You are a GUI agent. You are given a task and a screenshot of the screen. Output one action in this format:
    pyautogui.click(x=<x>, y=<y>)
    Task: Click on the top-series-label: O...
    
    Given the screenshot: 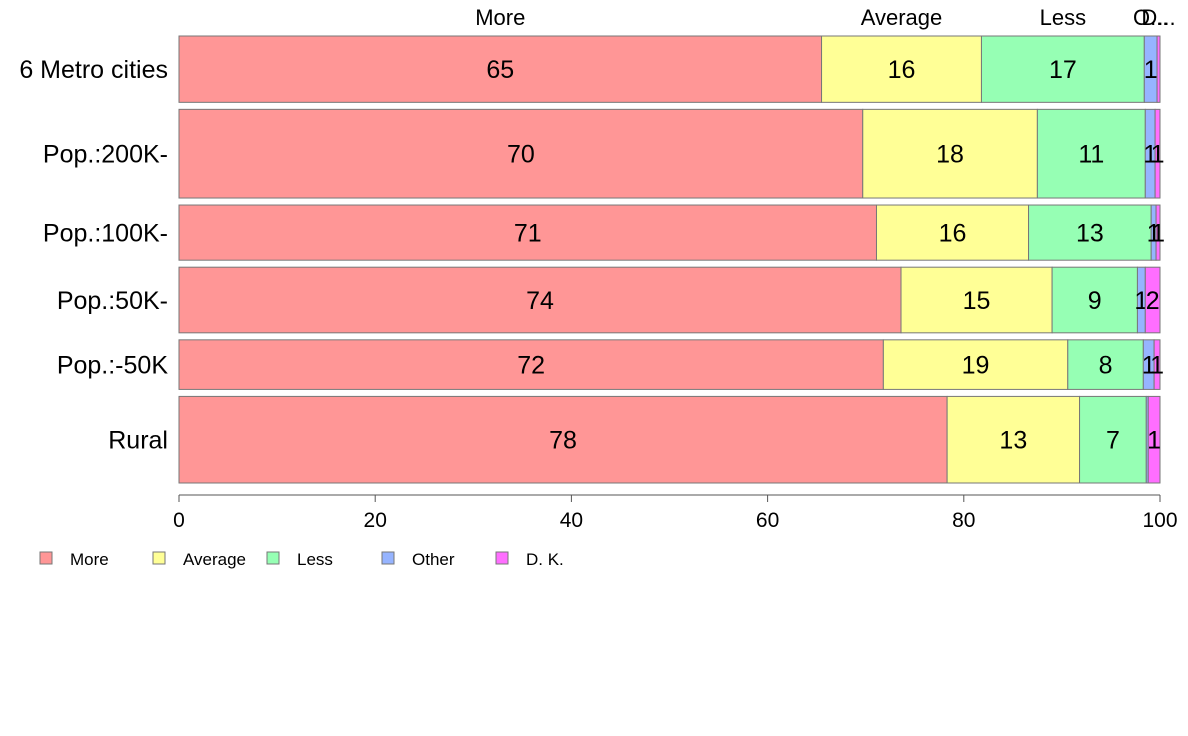 What is the action you would take?
    pyautogui.click(x=1150, y=17)
    